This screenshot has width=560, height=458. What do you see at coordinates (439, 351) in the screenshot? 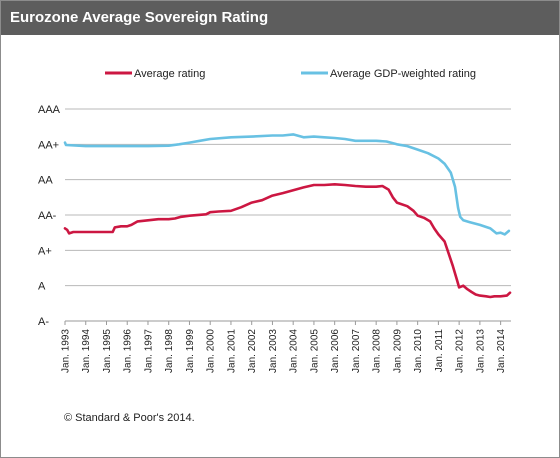
I see `x-tick-label: Jan. 2011` at bounding box center [439, 351].